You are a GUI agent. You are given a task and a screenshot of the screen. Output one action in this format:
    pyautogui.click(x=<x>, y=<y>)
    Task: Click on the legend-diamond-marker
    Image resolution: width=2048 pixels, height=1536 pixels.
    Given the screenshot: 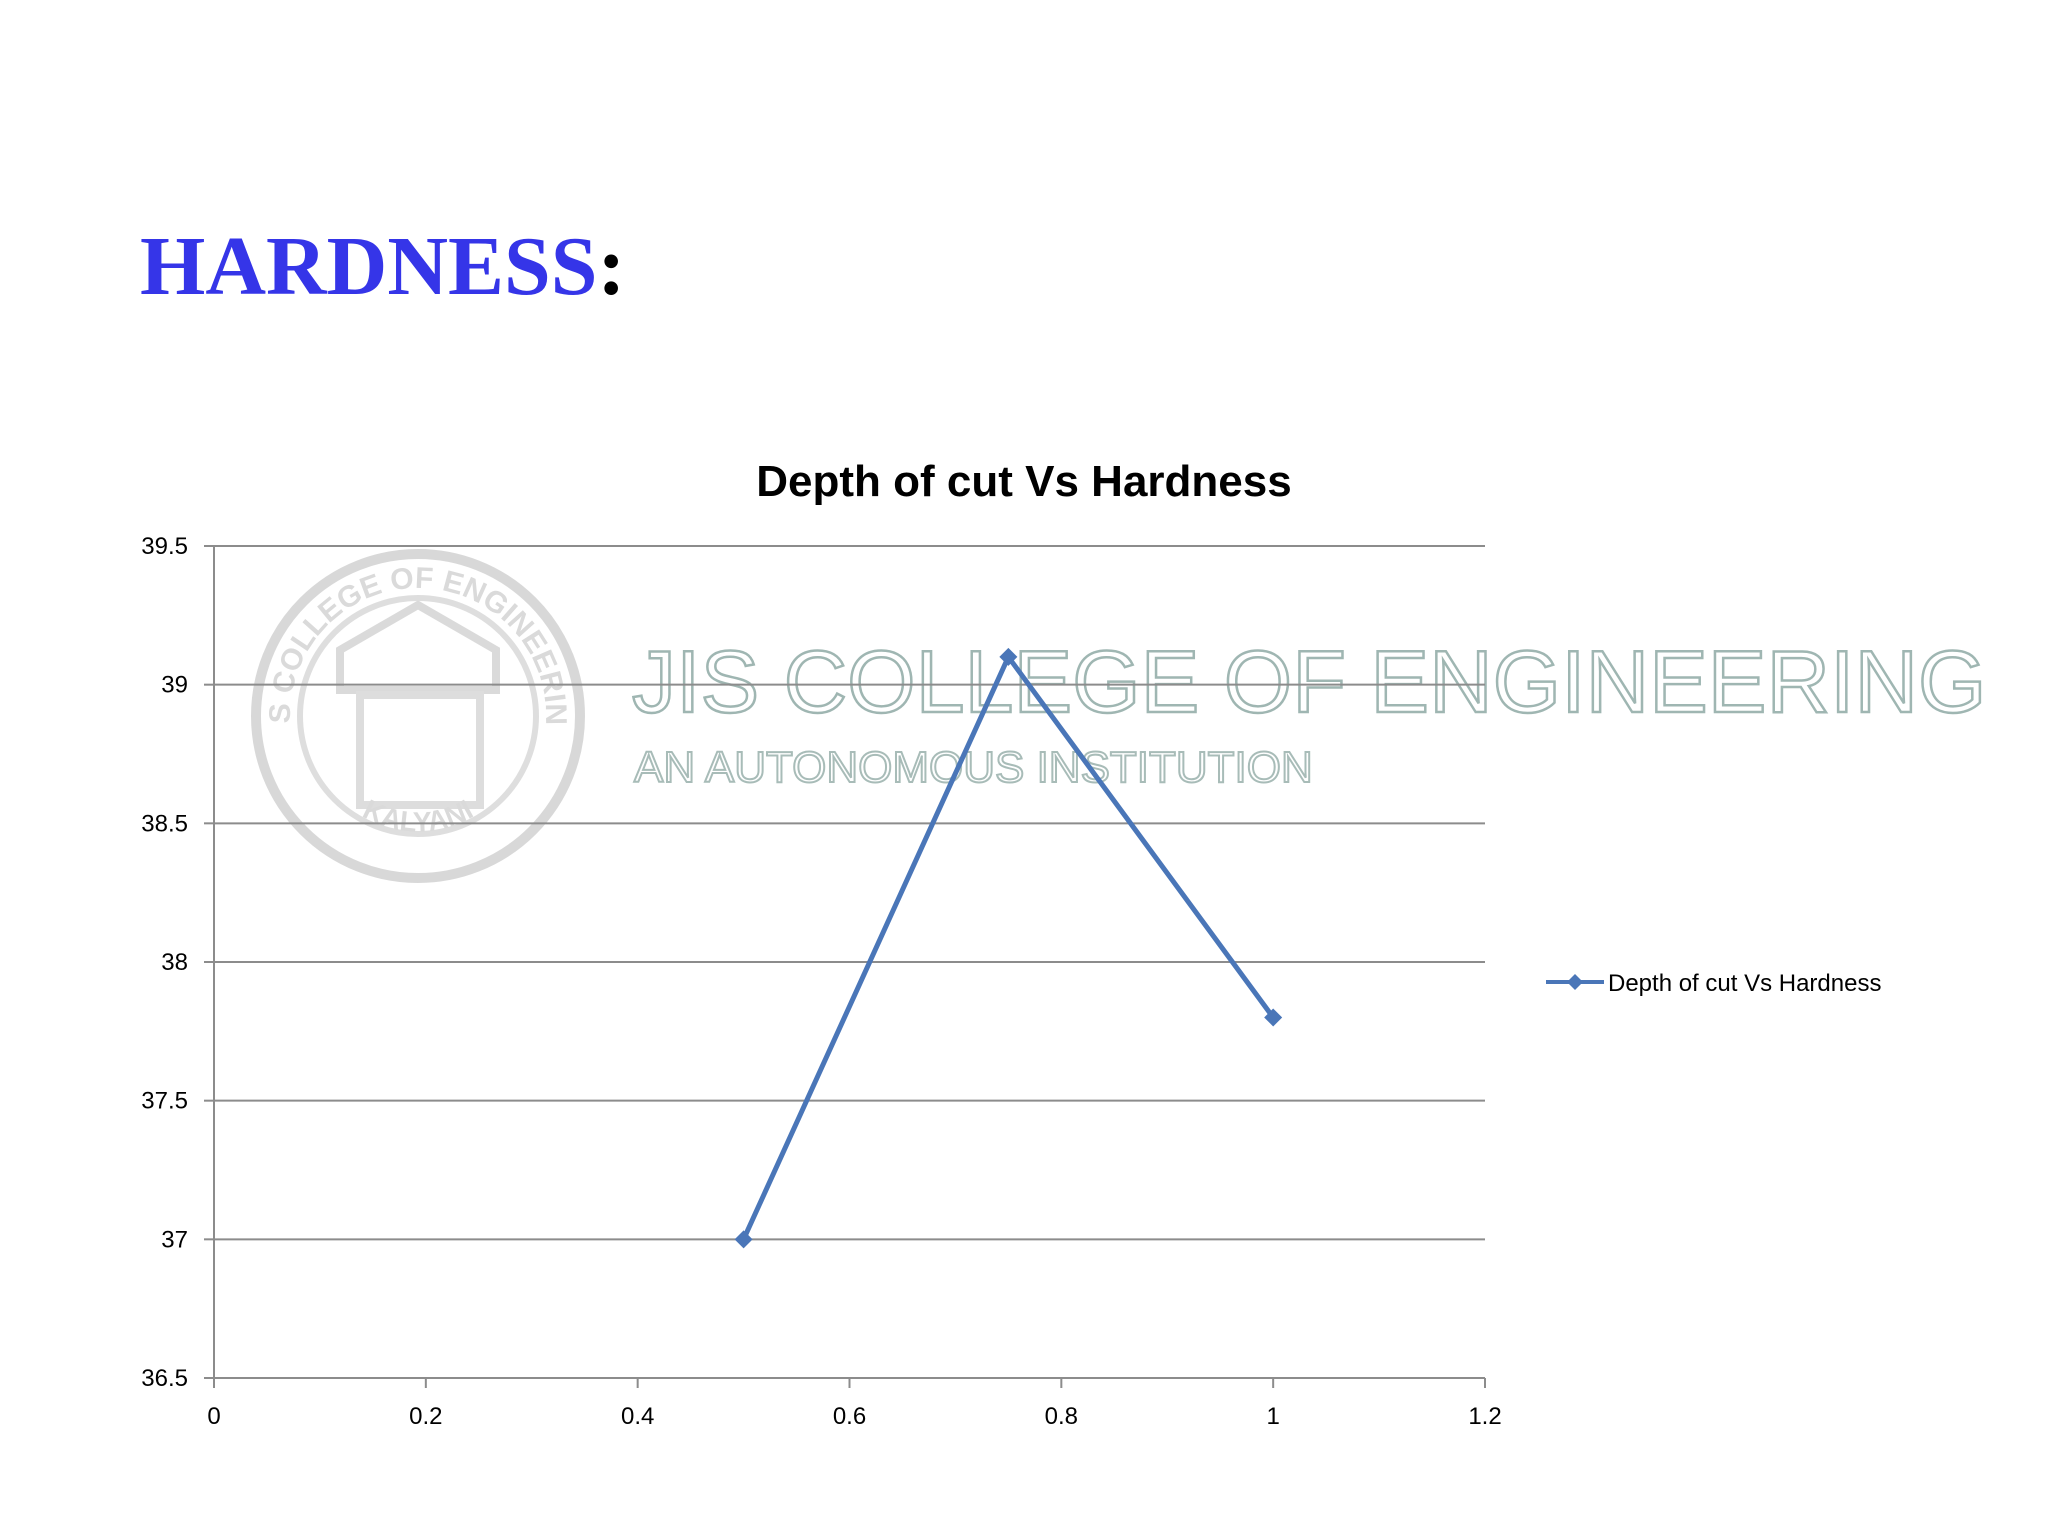 What is the action you would take?
    pyautogui.click(x=1575, y=982)
    